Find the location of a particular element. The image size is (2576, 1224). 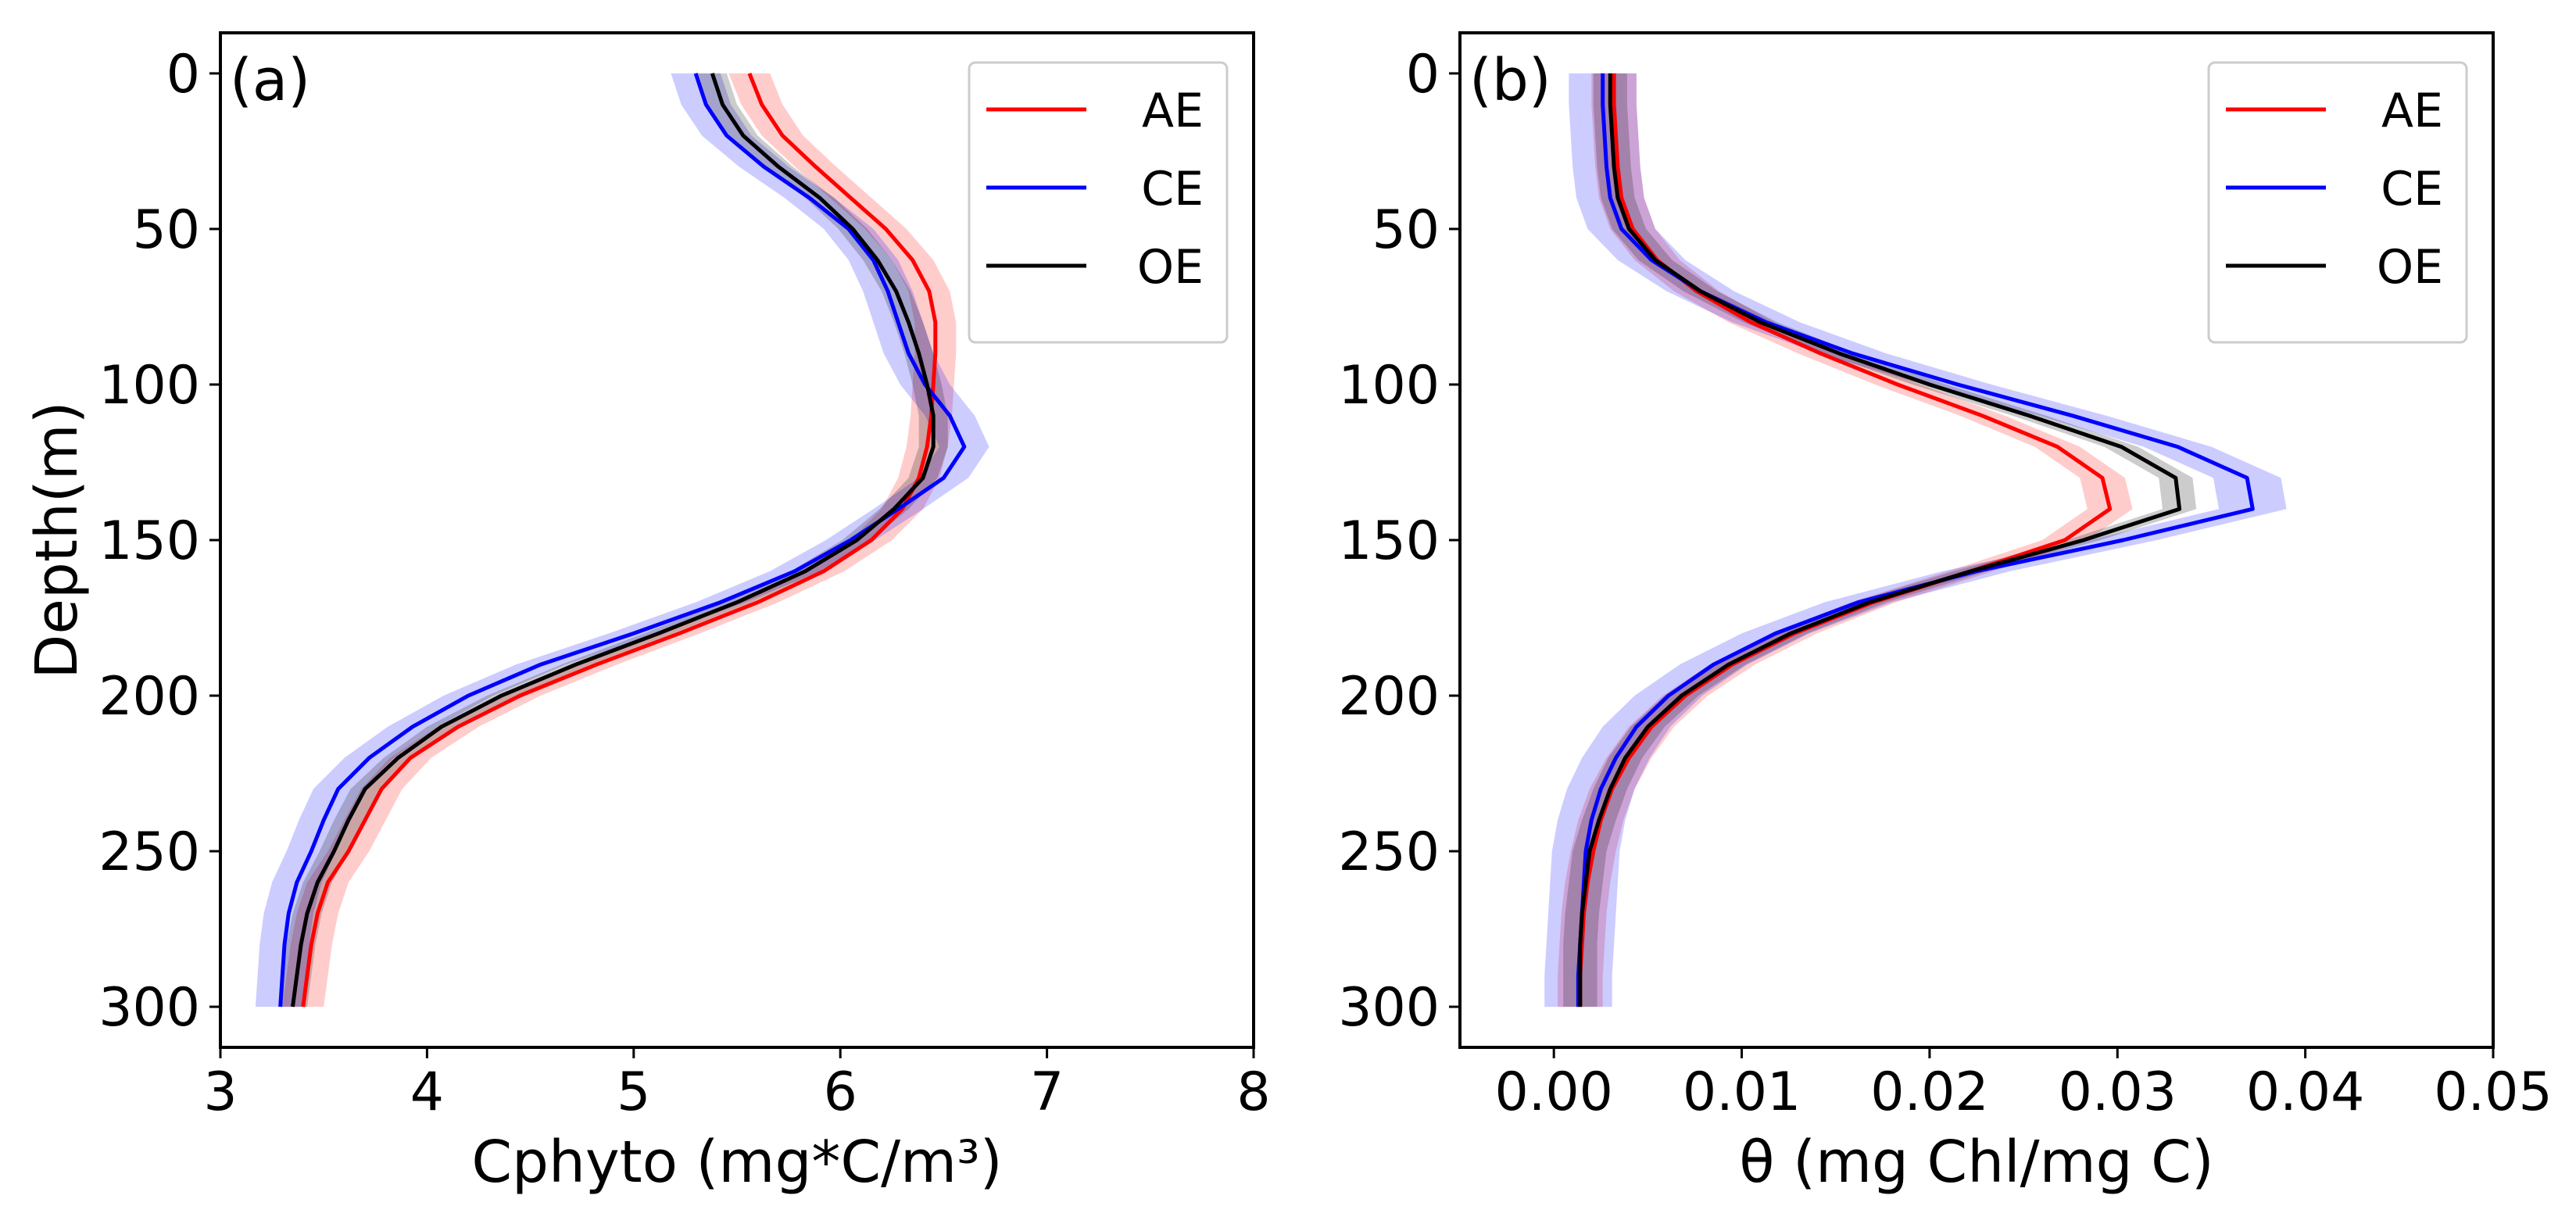

x-axis-label: θ (mg Chl/mg C) is located at coordinates (1976, 1162).